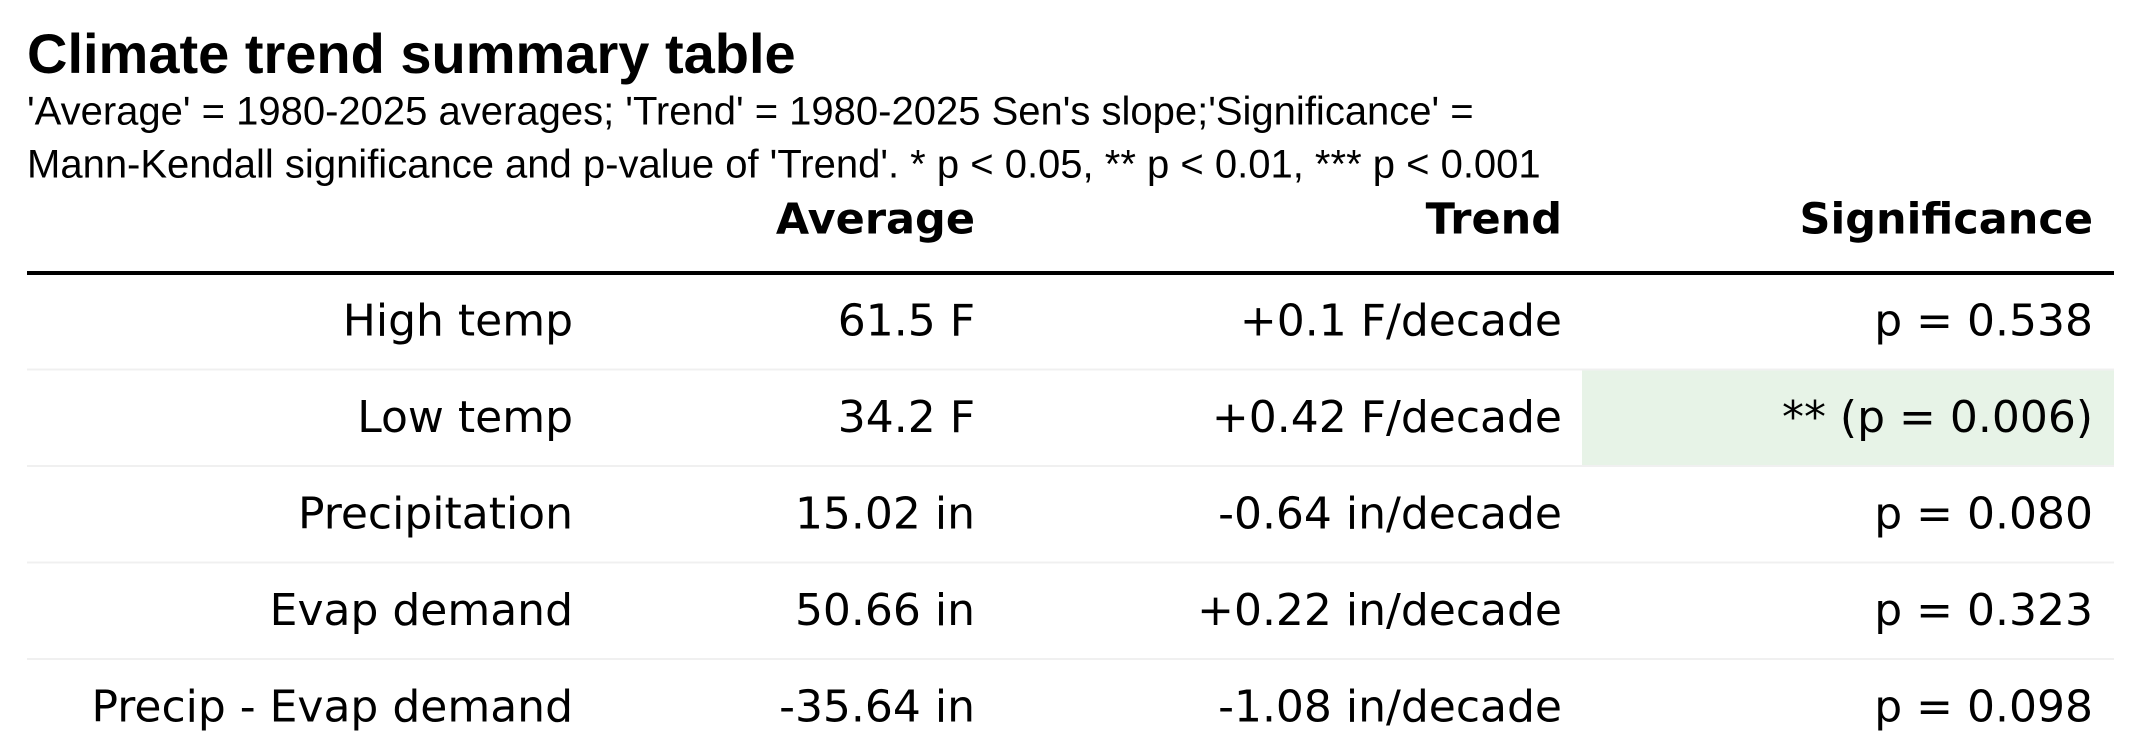 Image resolution: width=2138 pixels, height=754 pixels. I want to click on cell: +0.42 F/decade, so click(1387, 417).